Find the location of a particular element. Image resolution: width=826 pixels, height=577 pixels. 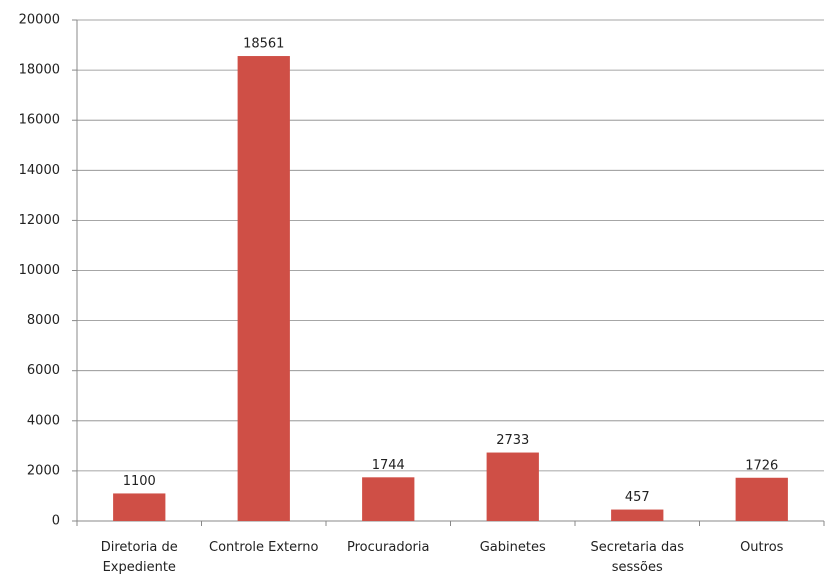

y-tick-label: 18000 is located at coordinates (39, 70).